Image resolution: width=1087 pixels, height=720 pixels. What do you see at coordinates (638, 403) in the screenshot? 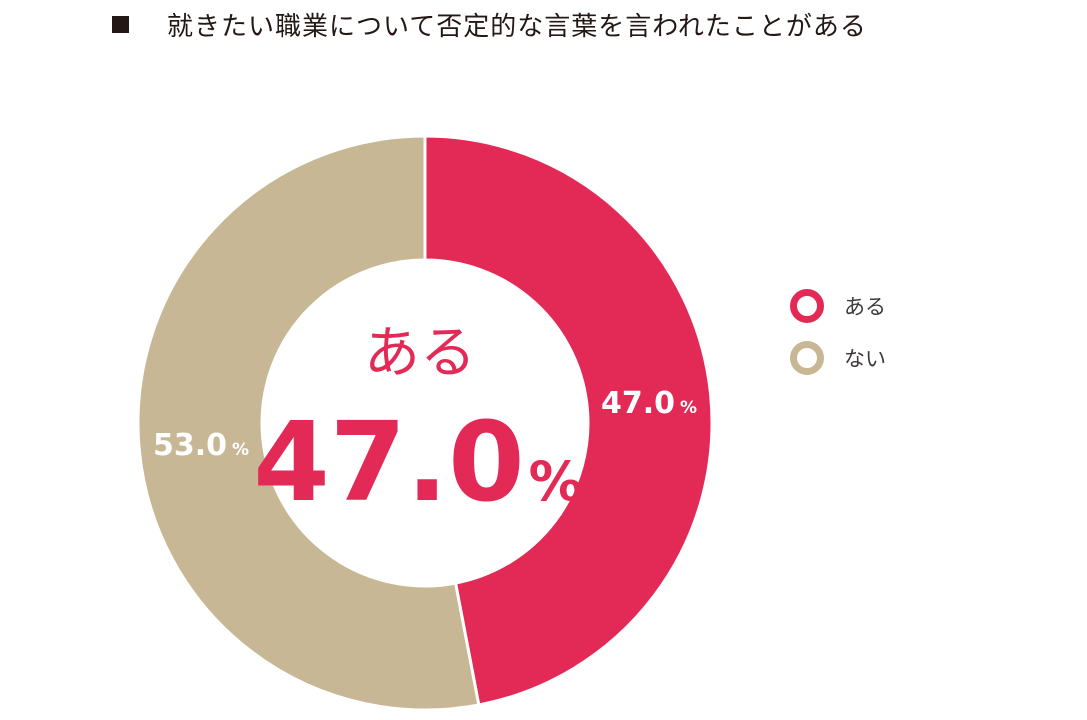
I see `slice-value-number-0: 47.0` at bounding box center [638, 403].